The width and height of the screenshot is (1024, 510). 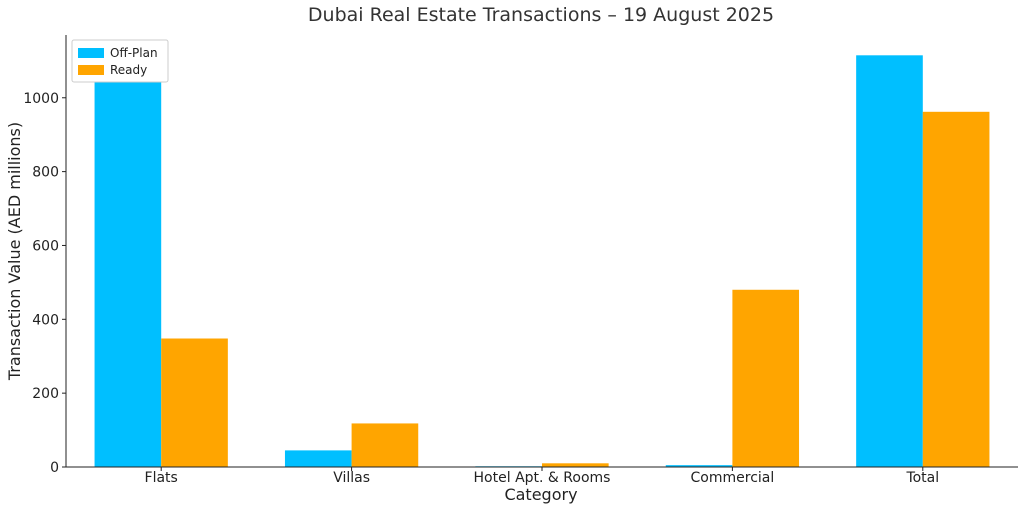 I want to click on y-tick-label: 800, so click(x=45, y=173).